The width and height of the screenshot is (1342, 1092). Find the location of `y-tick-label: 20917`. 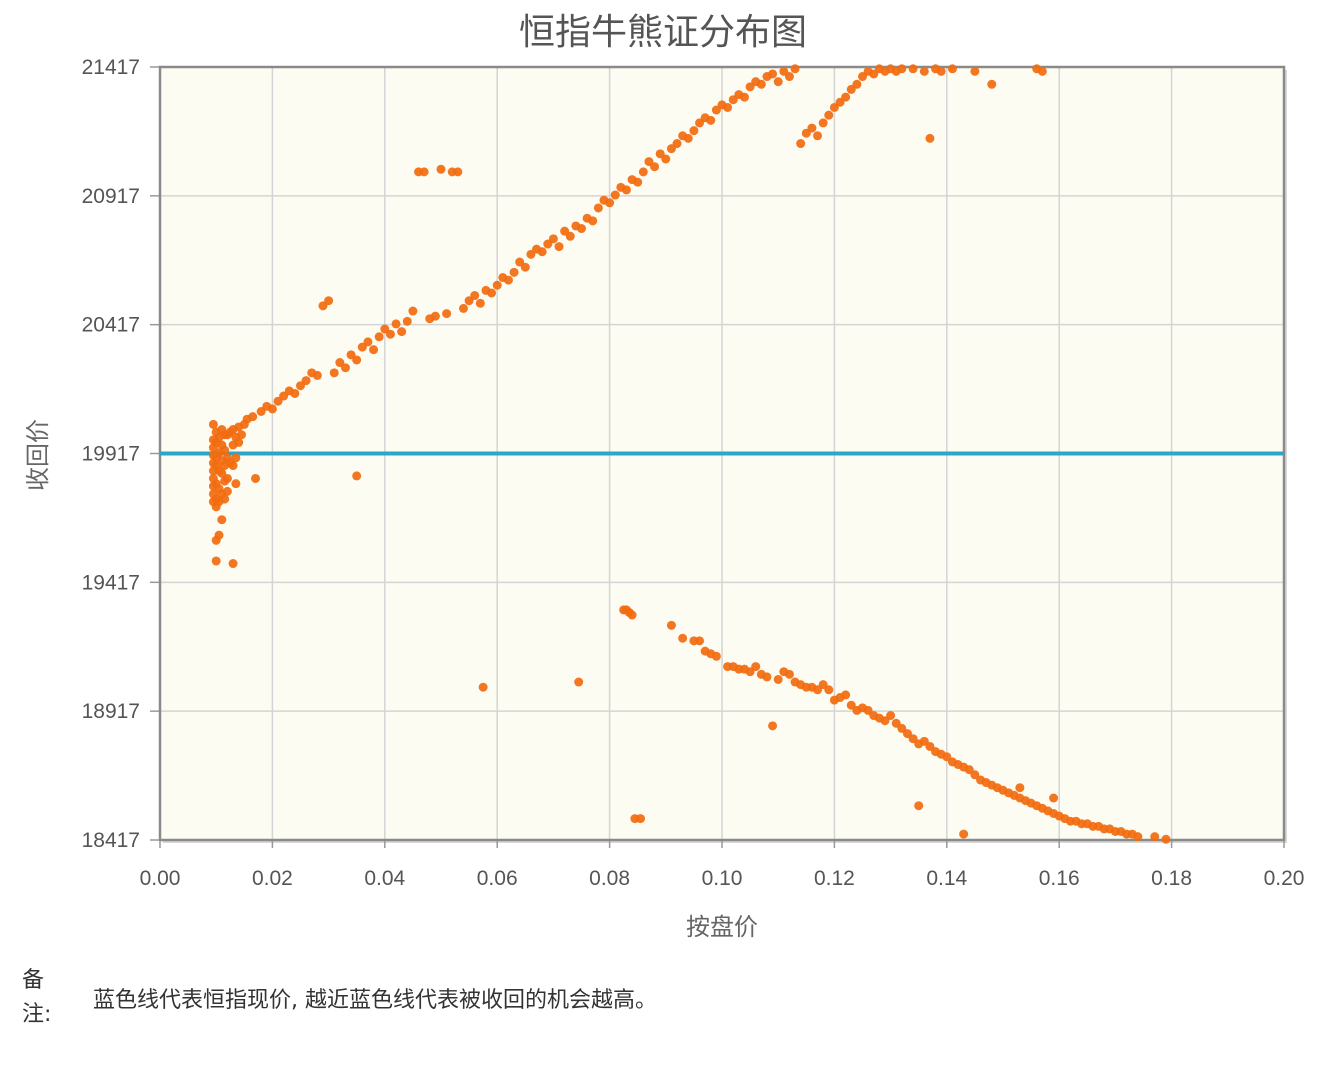

y-tick-label: 20917 is located at coordinates (111, 196).